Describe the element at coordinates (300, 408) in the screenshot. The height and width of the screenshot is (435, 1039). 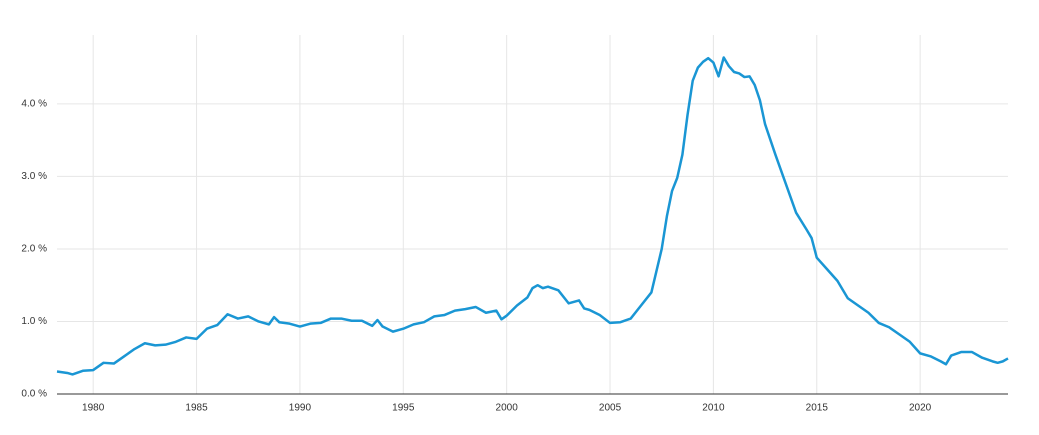
I see `x-tick-label: 1990` at that location.